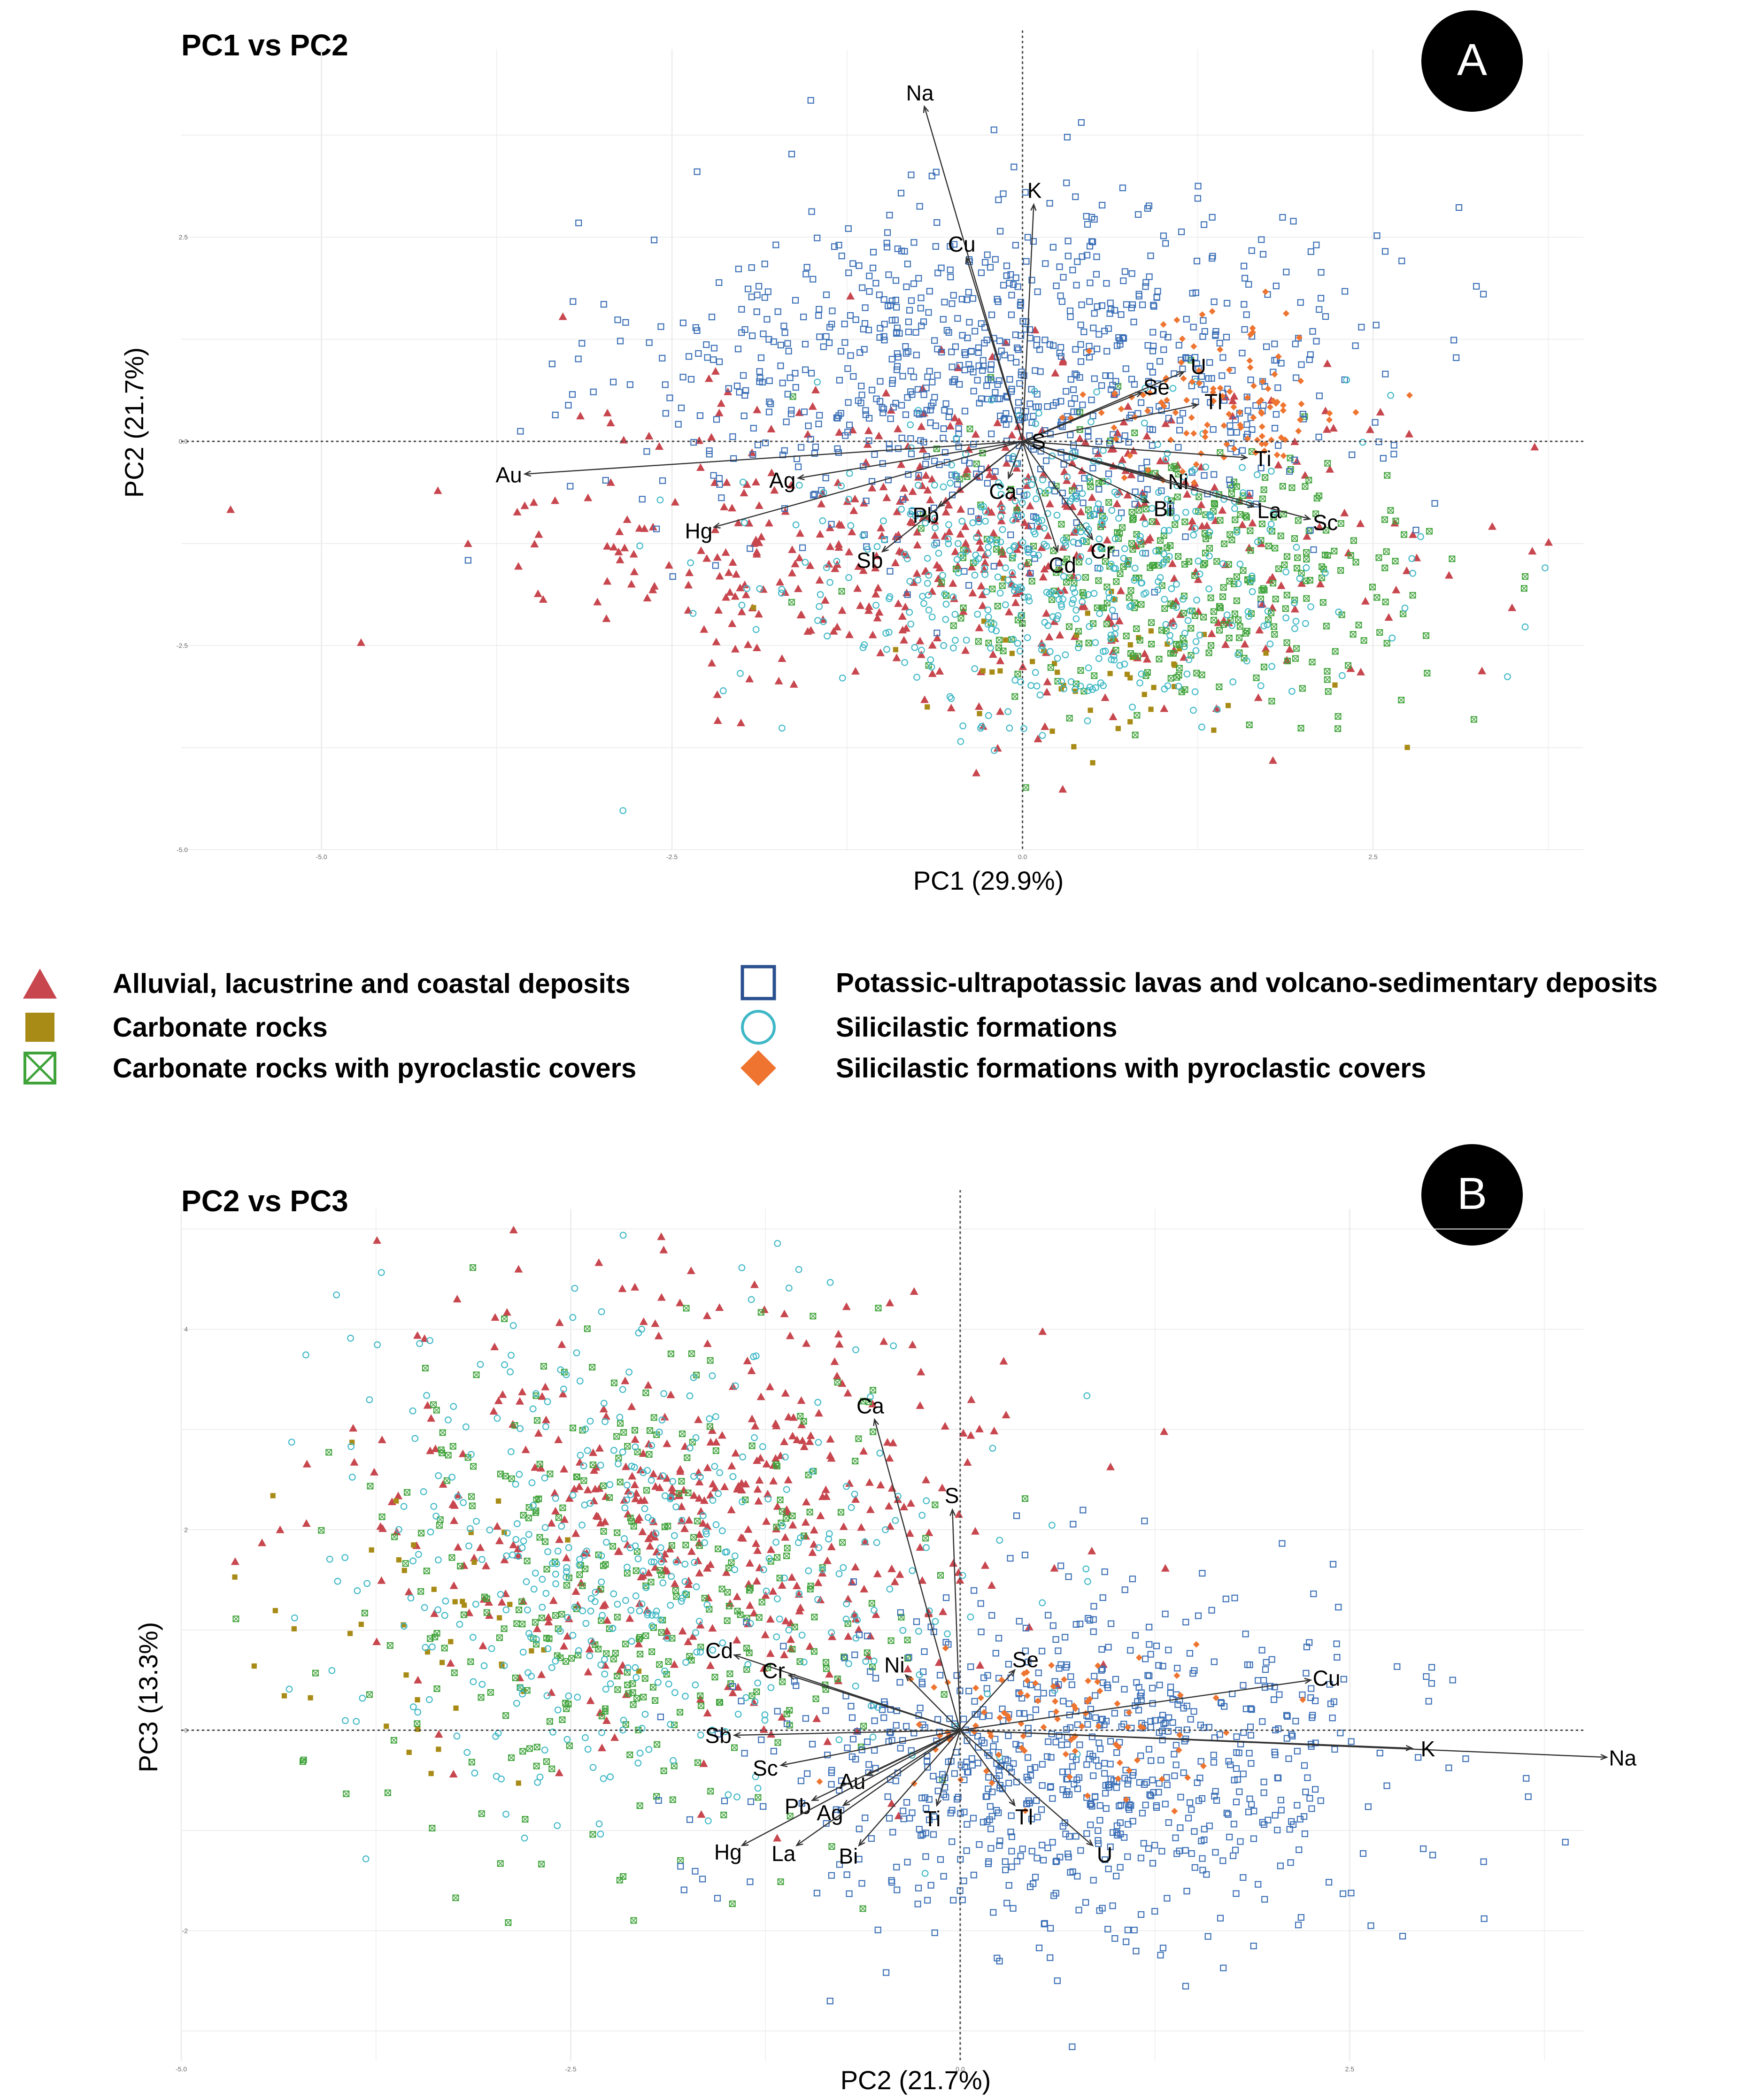 The width and height of the screenshot is (1743, 2100). I want to click on arrow-head, so click(1146, 500).